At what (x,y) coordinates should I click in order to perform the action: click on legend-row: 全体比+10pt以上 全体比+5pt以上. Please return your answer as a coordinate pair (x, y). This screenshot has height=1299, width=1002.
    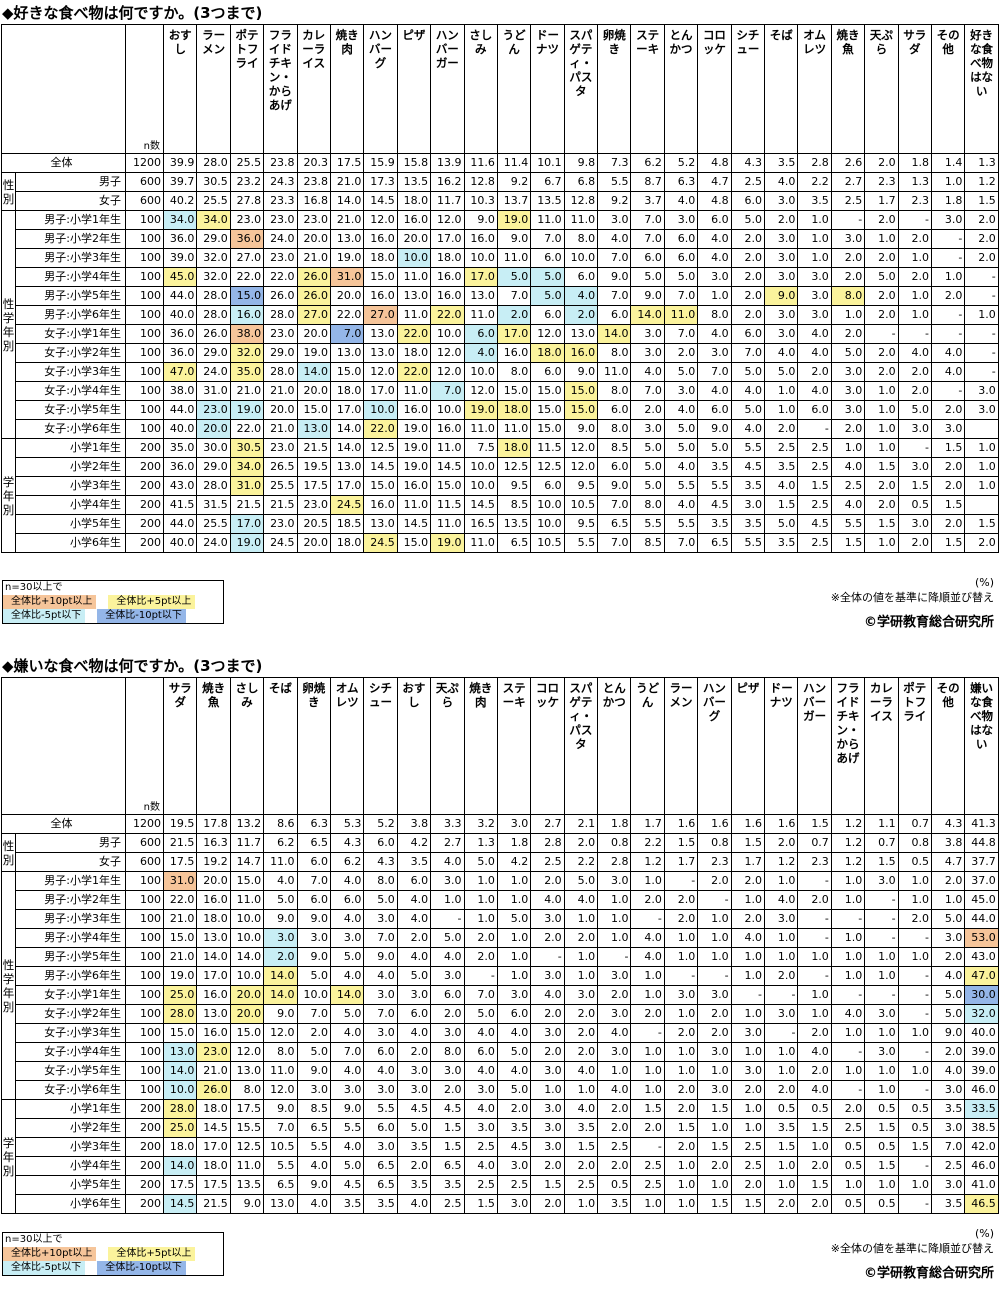
    Looking at the image, I should click on (113, 1254).